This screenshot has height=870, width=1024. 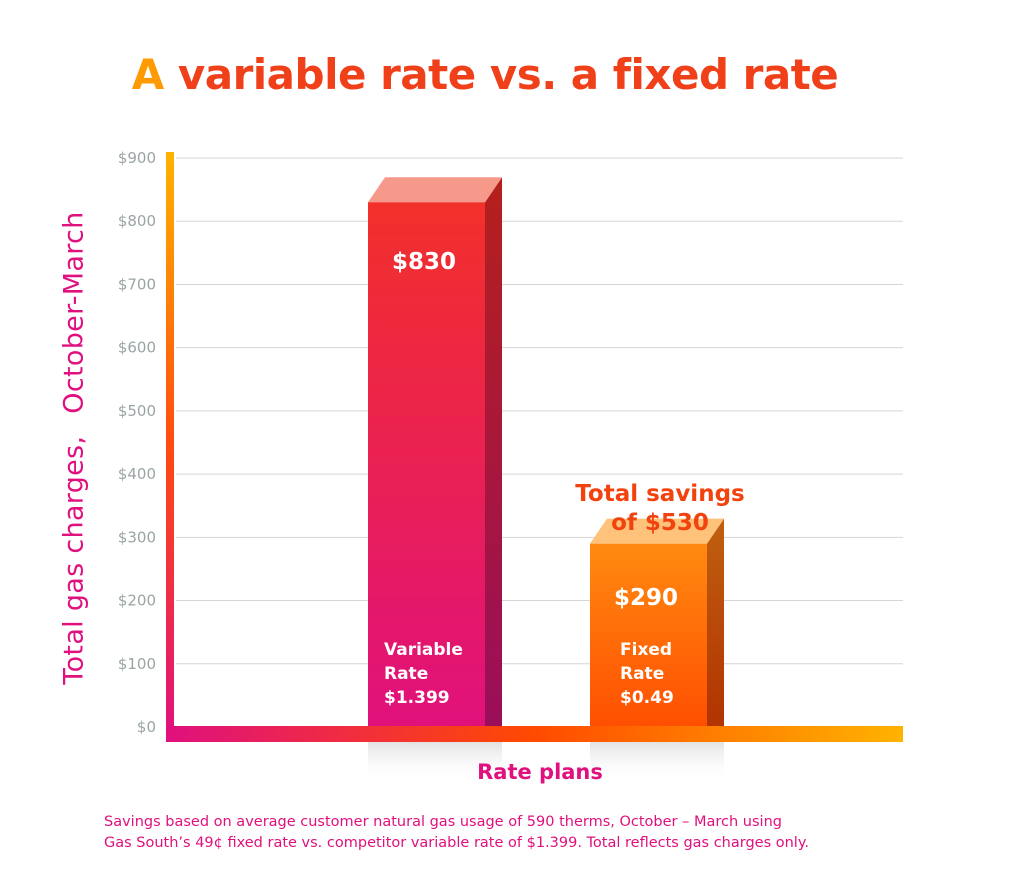 I want to click on bar-side-fixed, so click(x=715, y=630).